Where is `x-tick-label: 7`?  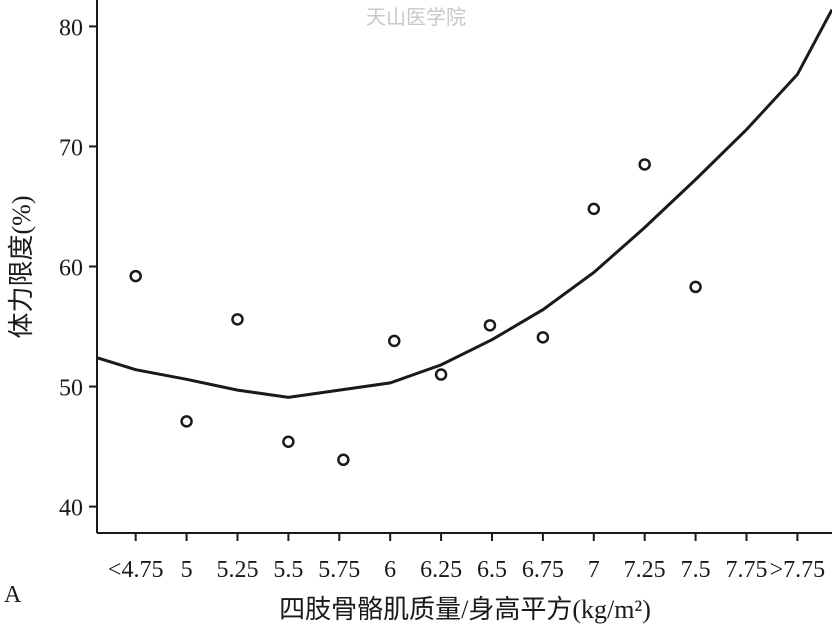
x-tick-label: 7 is located at coordinates (594, 570).